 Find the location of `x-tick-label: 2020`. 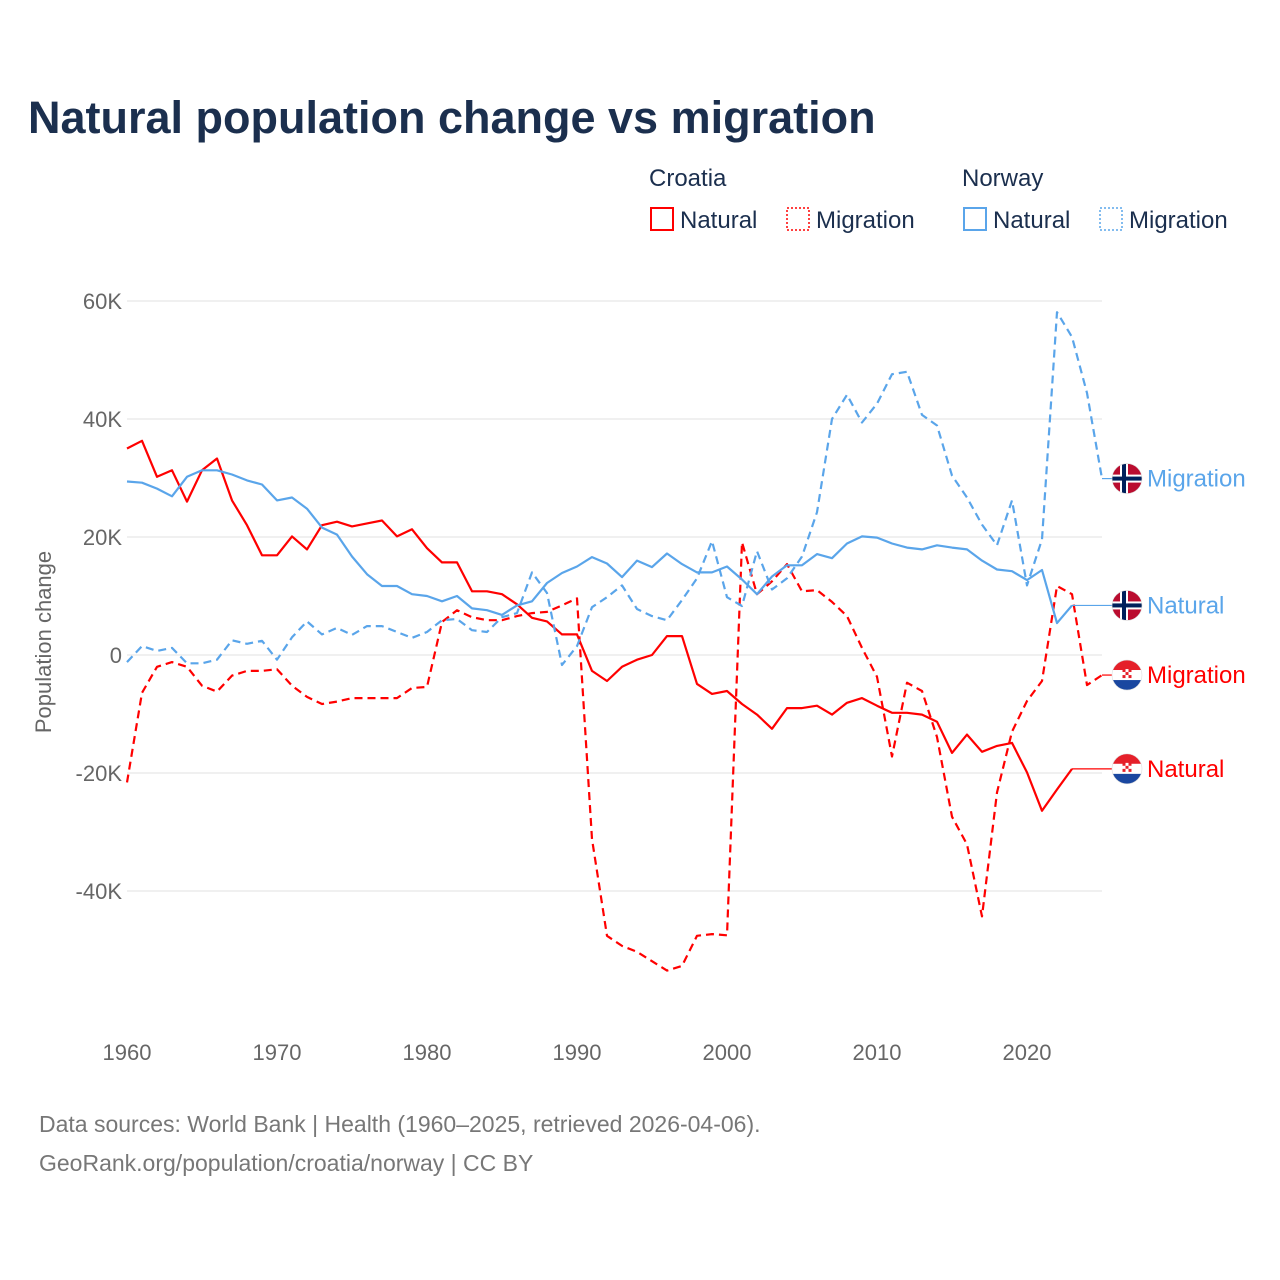

x-tick-label: 2020 is located at coordinates (1027, 1052).